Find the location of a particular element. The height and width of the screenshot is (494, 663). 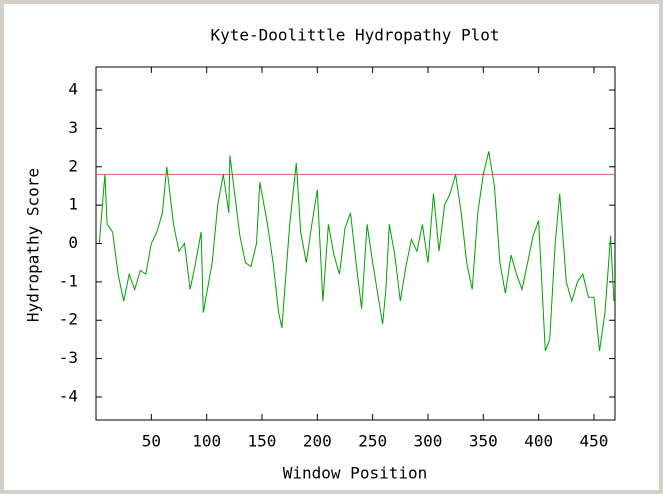

x-tick-label: 350 is located at coordinates (483, 441).